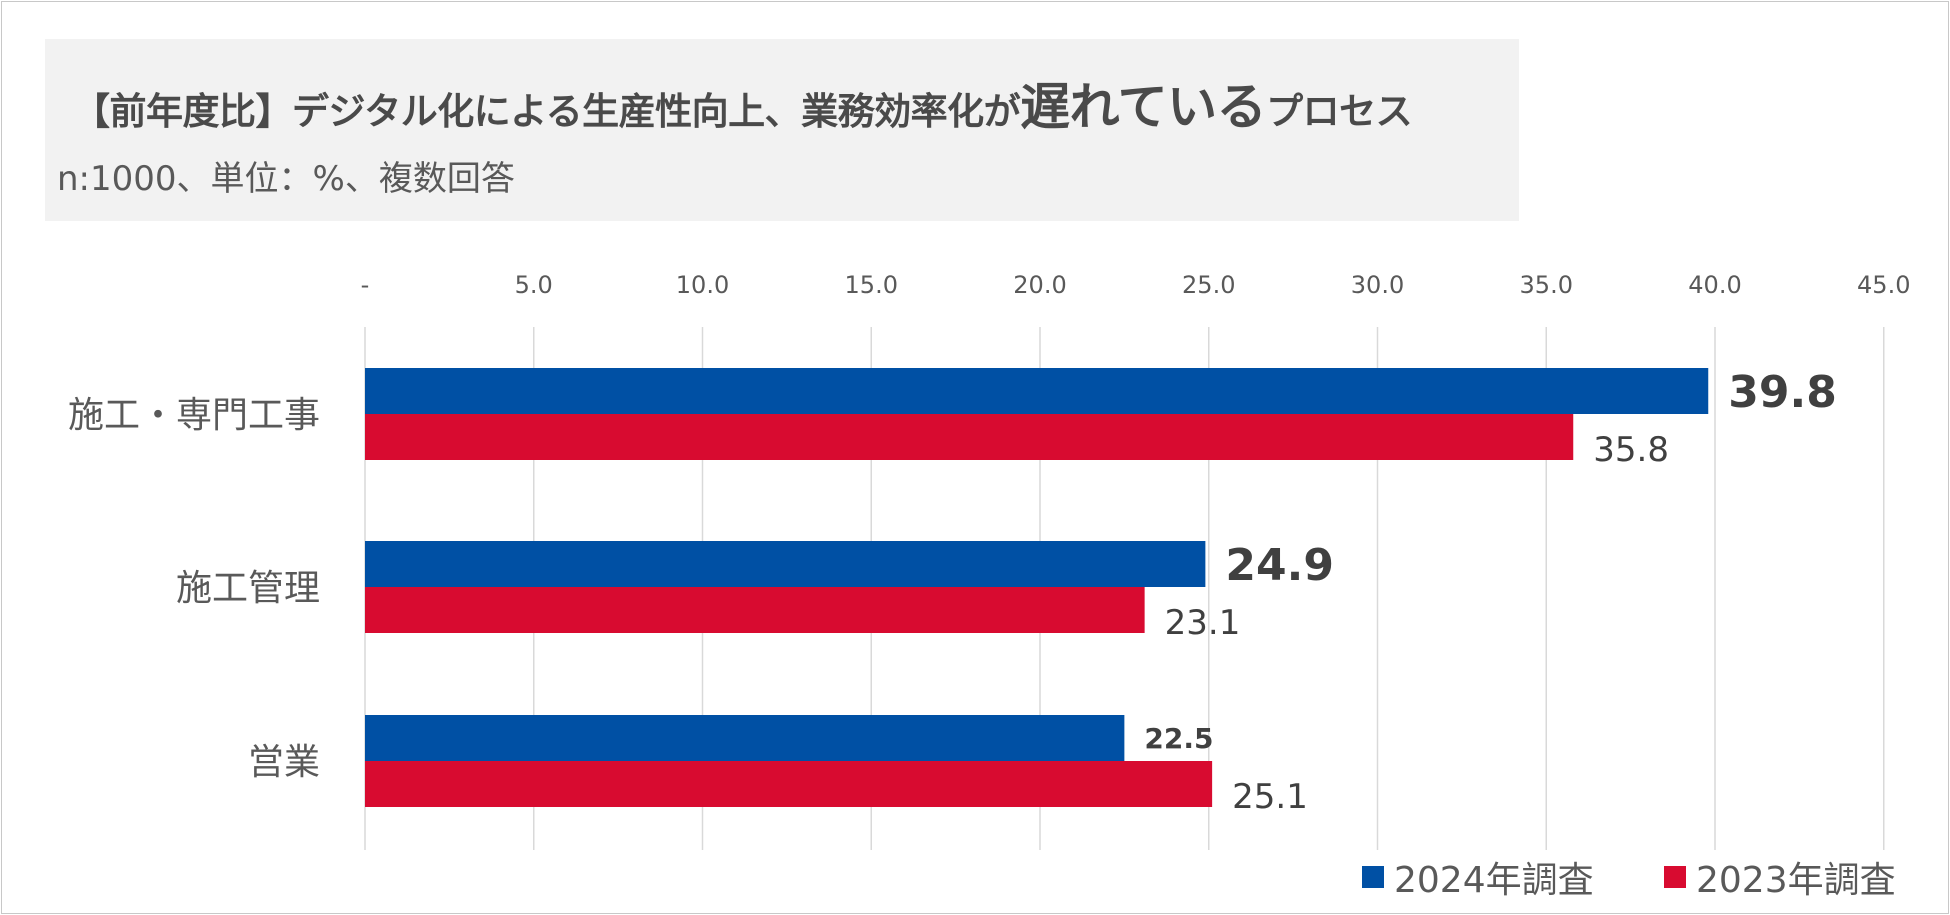  I want to click on legend-item-2023: 2023年調査, so click(1780, 877).